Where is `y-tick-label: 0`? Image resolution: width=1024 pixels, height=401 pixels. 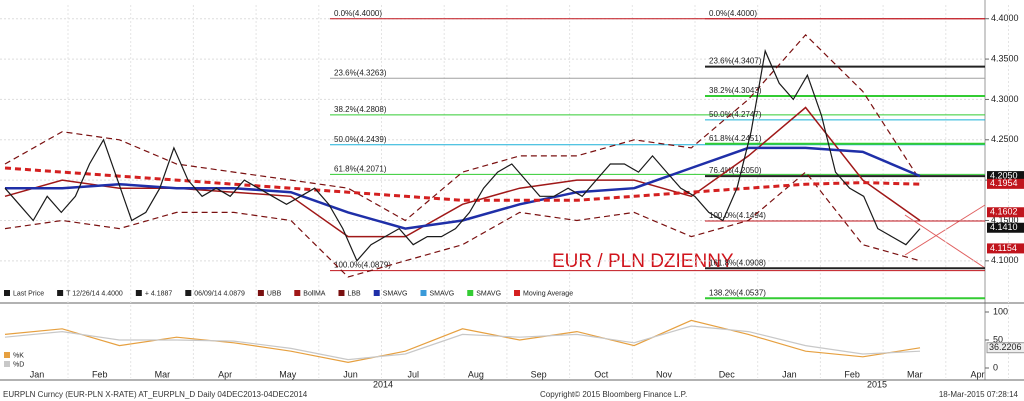
y-tick-label: 0 is located at coordinates (995, 367).